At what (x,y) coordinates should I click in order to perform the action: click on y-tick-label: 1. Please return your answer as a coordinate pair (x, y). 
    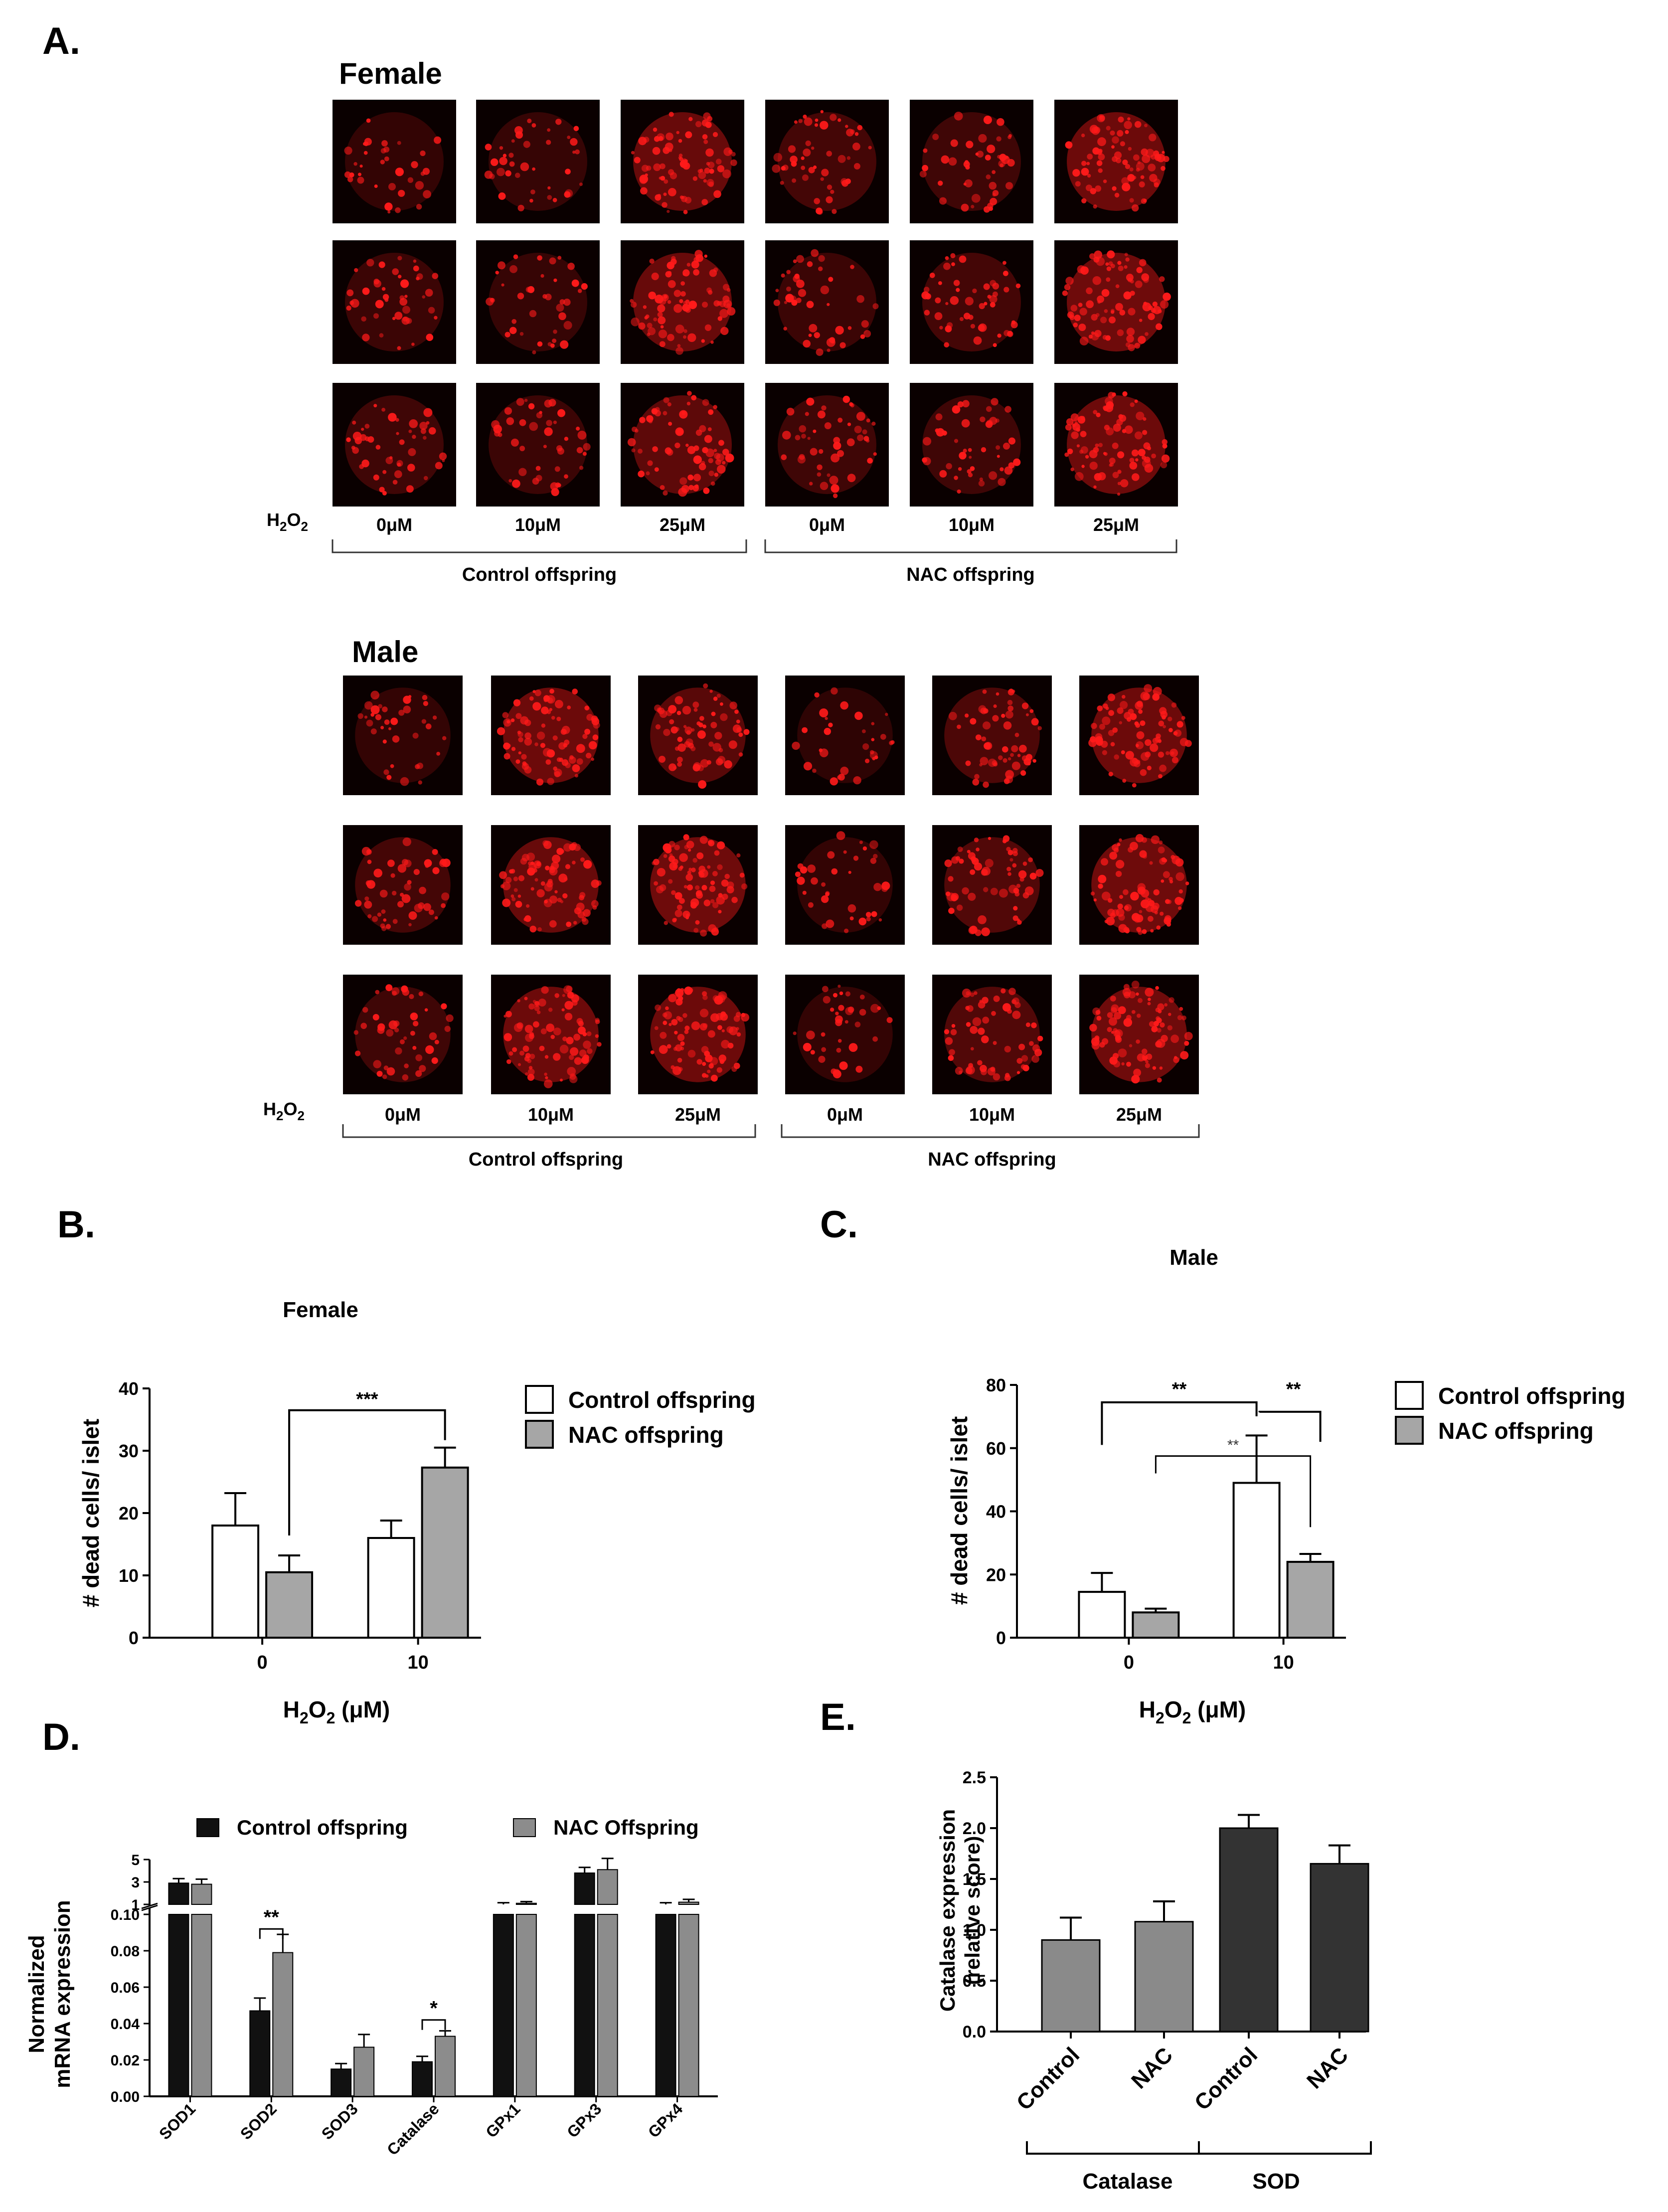
    Looking at the image, I should click on (135, 1905).